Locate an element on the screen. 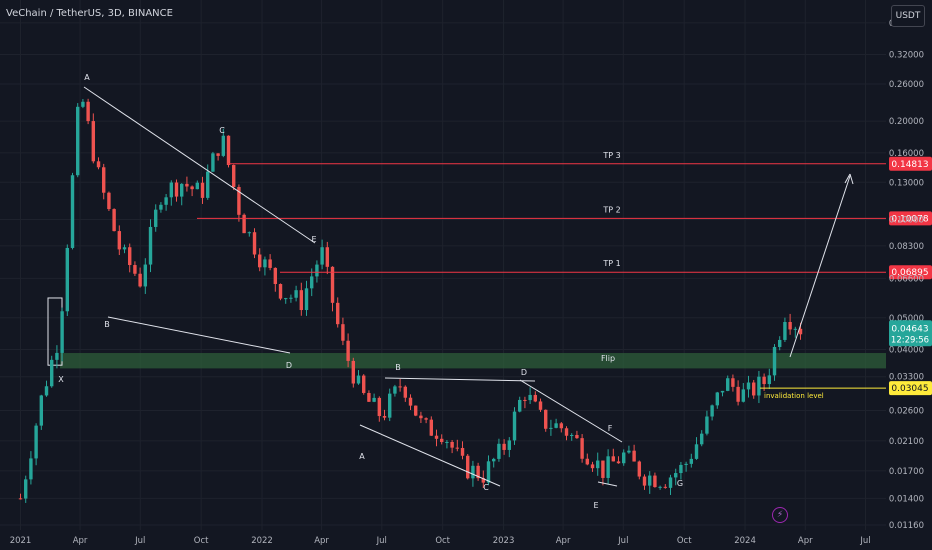  pattern-label: X is located at coordinates (61, 379).